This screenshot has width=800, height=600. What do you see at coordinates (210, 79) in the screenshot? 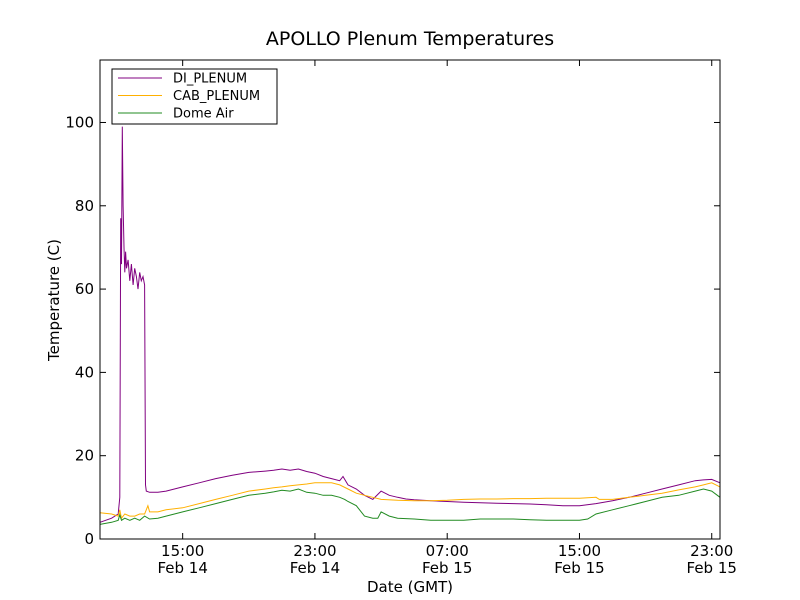
I see `legend-label-di-plenum: DI_PLENUM` at bounding box center [210, 79].